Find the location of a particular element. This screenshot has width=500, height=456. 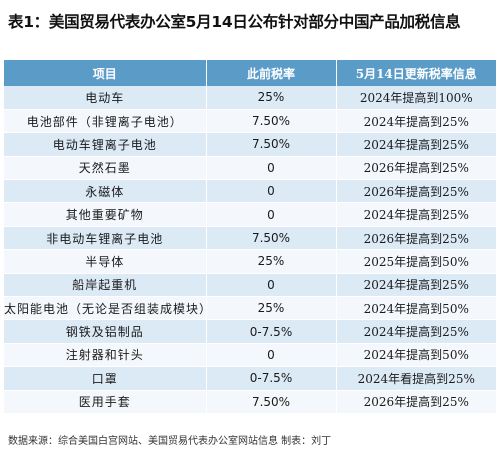

product-cell: 电池部件（非锂离子电池） is located at coordinates (105, 121).